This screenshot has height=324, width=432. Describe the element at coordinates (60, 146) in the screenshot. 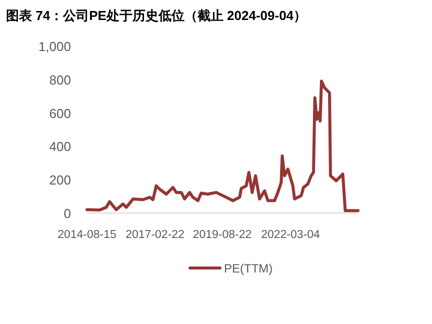

I see `y-tick-label: 400` at that location.